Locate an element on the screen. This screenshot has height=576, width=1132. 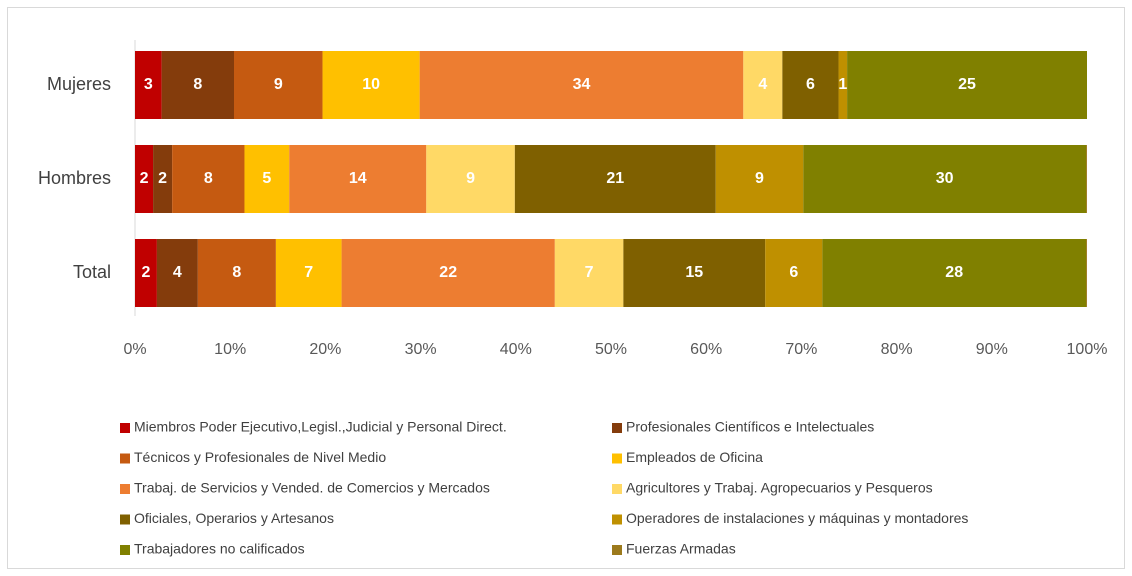
data-label: 30 is located at coordinates (945, 178).